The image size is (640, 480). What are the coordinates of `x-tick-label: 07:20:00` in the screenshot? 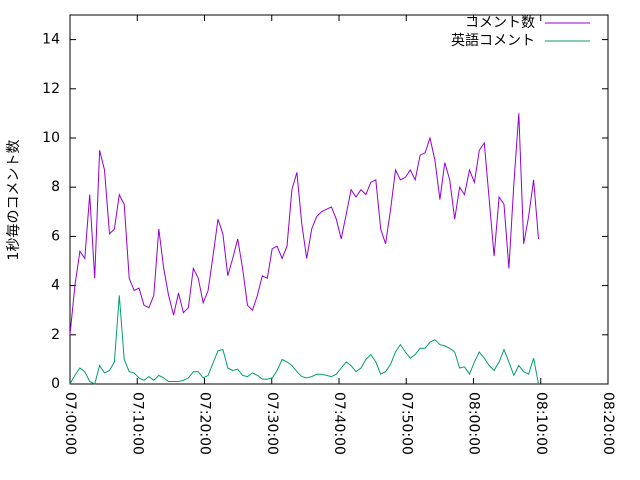 It's located at (205, 423).